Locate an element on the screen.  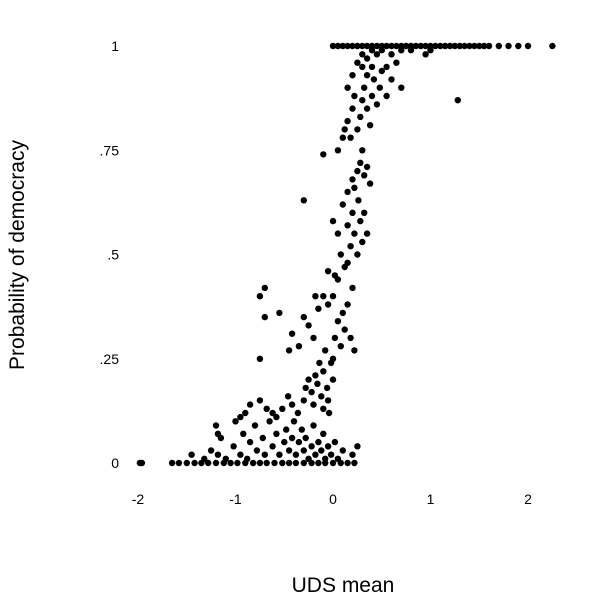
y-axis-label: Probability of democracy is located at coordinates (17, 255).